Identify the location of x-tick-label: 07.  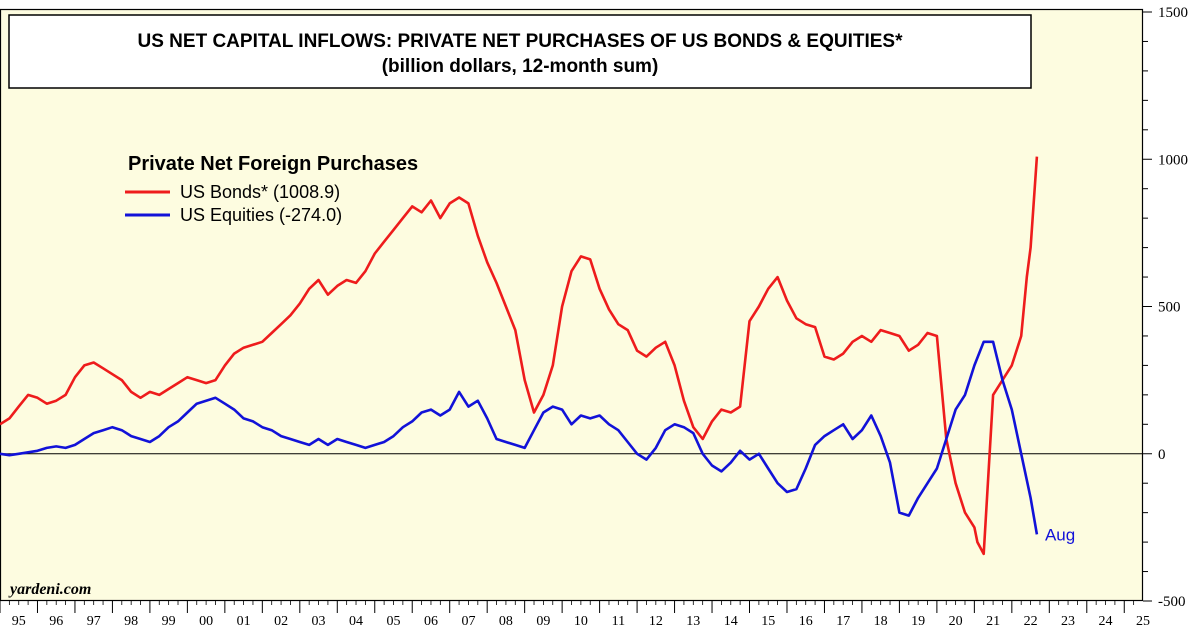
(468, 621).